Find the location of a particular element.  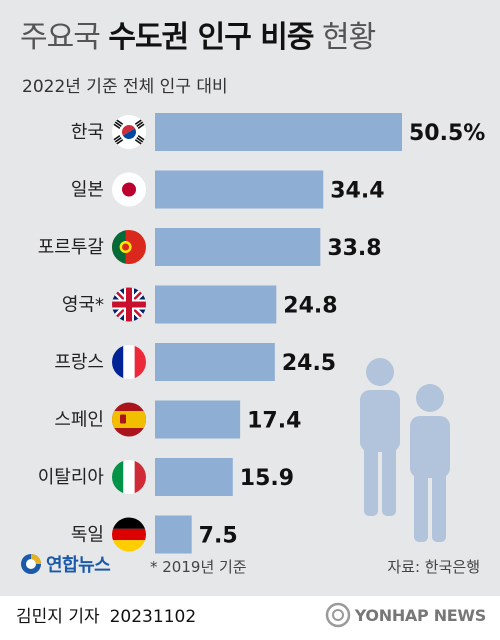

category-label: 스페인 is located at coordinates (79, 420).